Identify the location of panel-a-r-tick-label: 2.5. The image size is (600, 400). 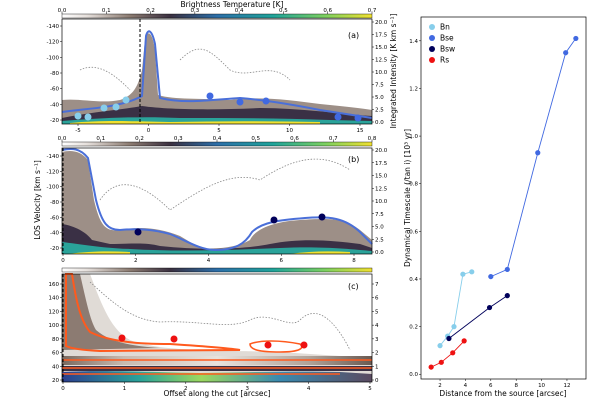
(379, 111).